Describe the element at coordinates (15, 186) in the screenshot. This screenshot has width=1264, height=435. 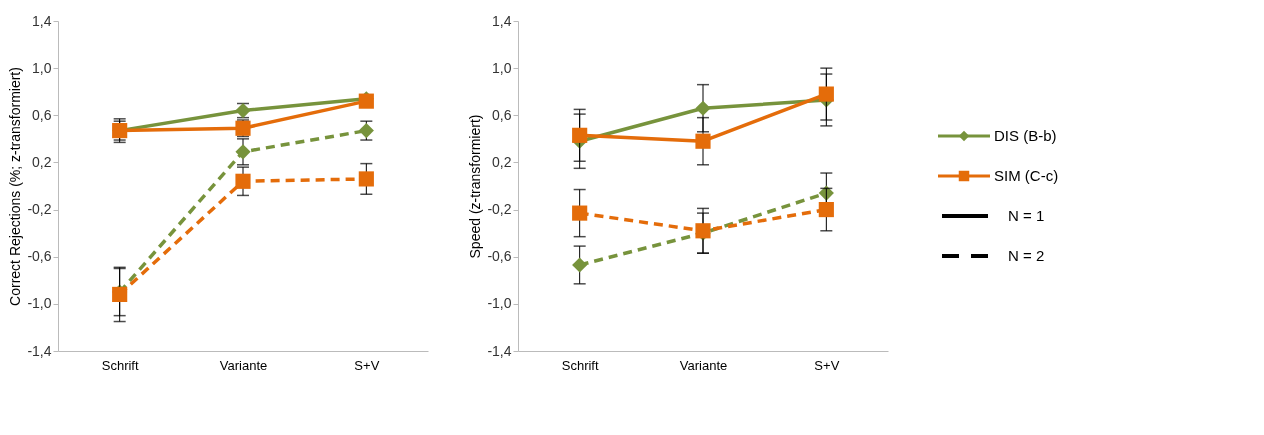
I see `y-axis-title: Correct Rejections (%; z-transformiert)` at that location.